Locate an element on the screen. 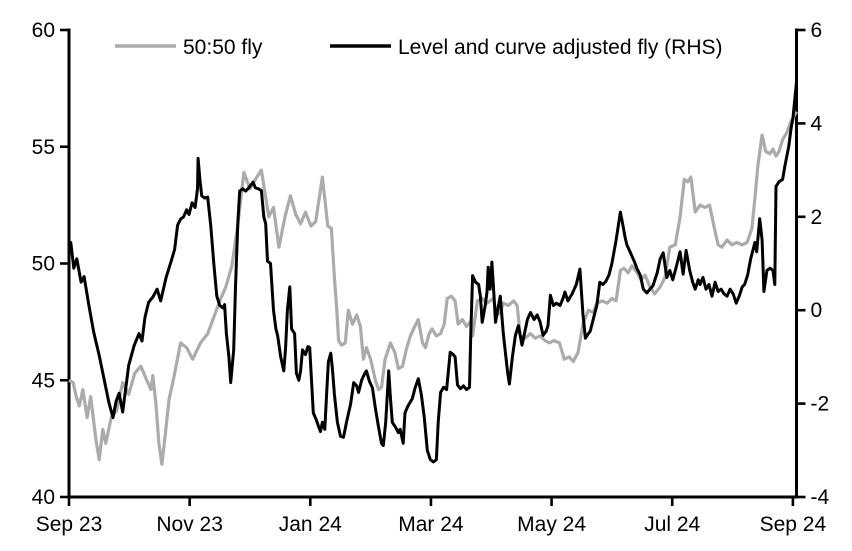  legend-label-adjusted-fly: Level and curve adjusted fly (RHS) is located at coordinates (560, 47).